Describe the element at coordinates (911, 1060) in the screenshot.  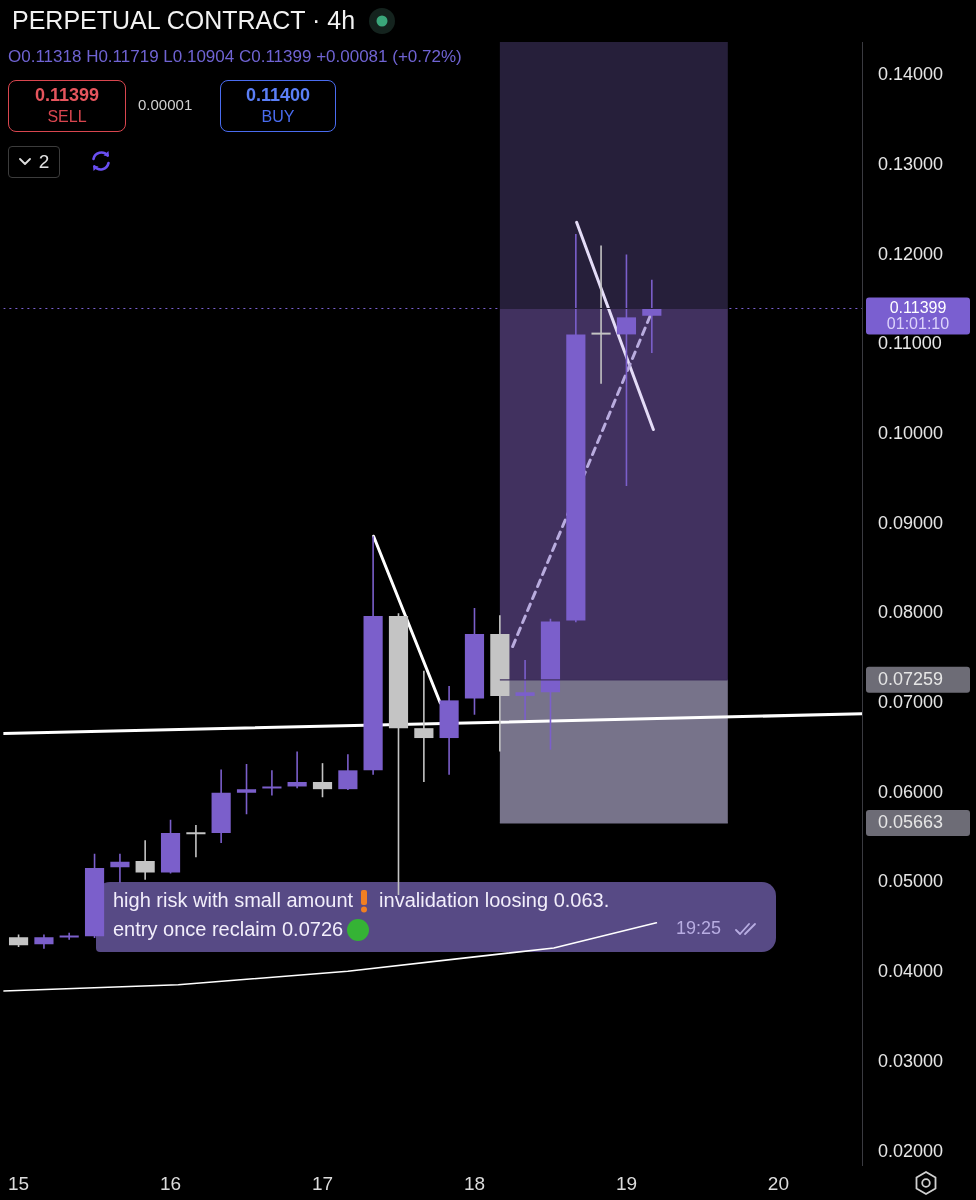
I see `y-tick-label: 0.03000` at that location.